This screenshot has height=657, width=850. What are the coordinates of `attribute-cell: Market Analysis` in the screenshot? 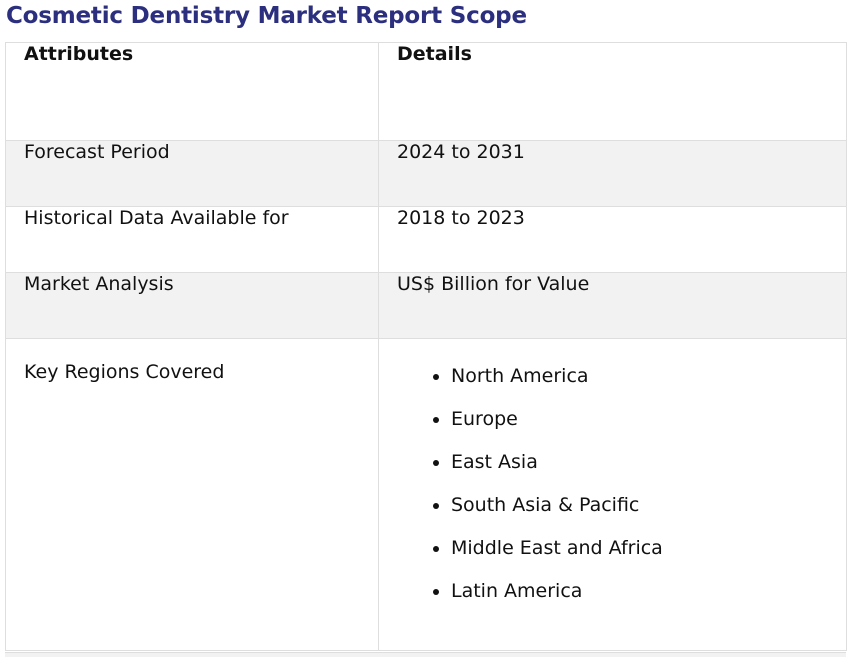 It's located at (192, 305).